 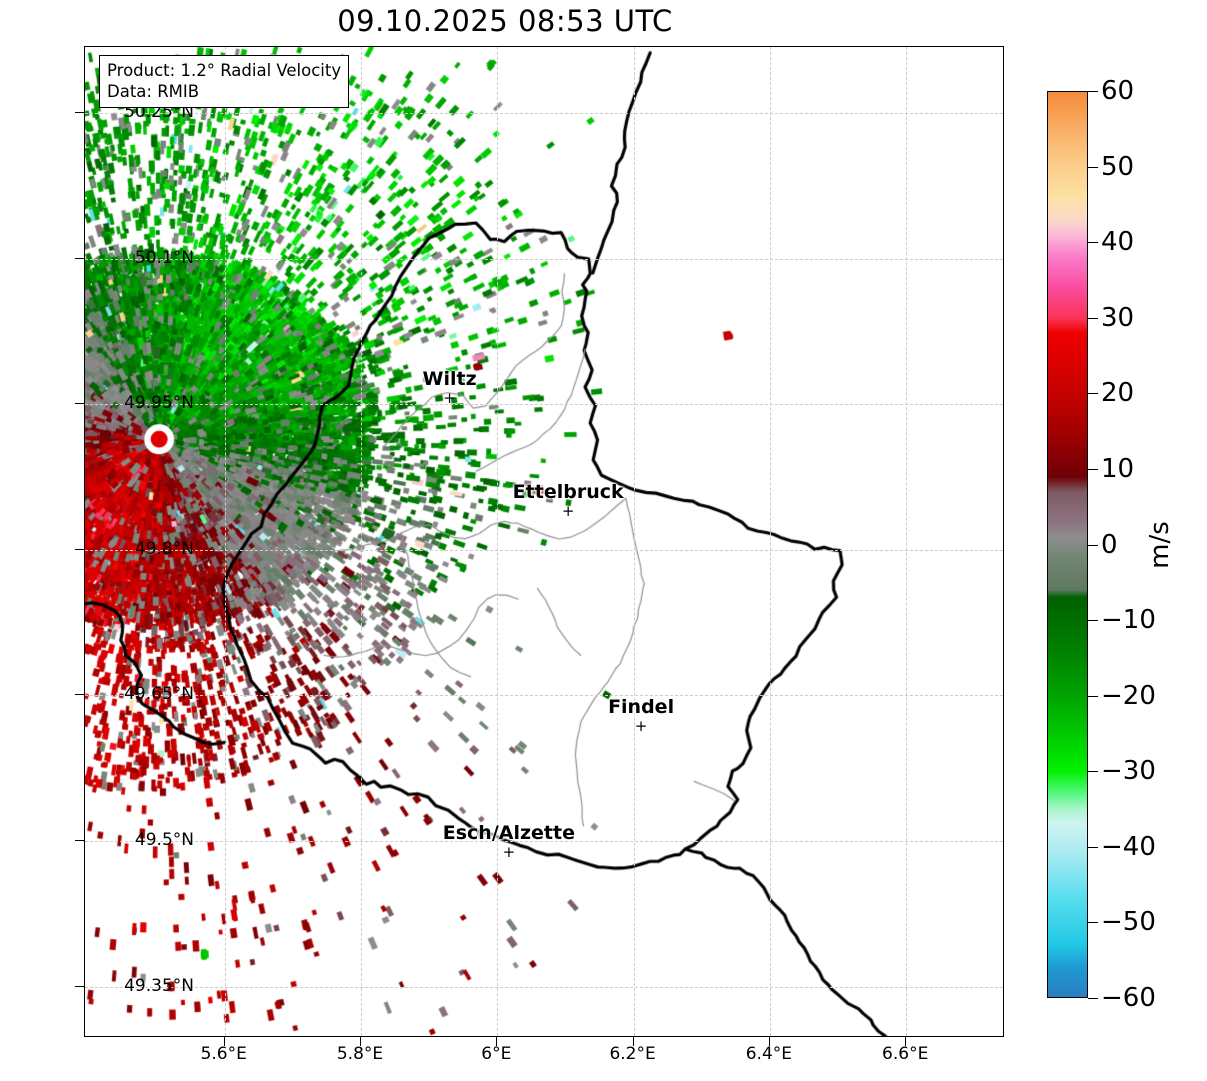 What do you see at coordinates (905, 1054) in the screenshot?
I see `x-axis-label: 6.6°E` at bounding box center [905, 1054].